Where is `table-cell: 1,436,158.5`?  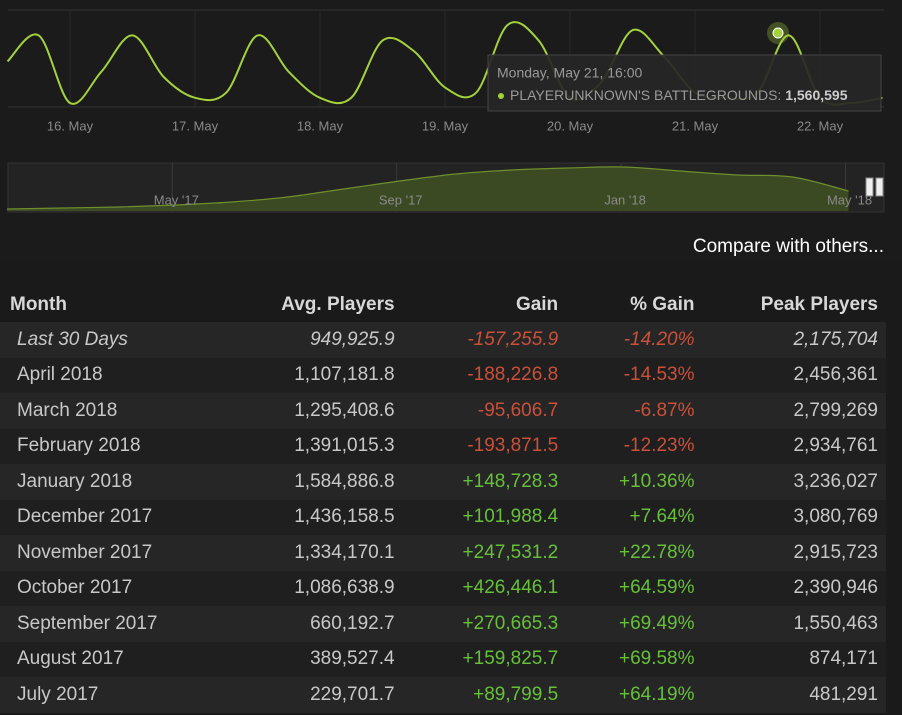
table-cell: 1,436,158.5 is located at coordinates (344, 517).